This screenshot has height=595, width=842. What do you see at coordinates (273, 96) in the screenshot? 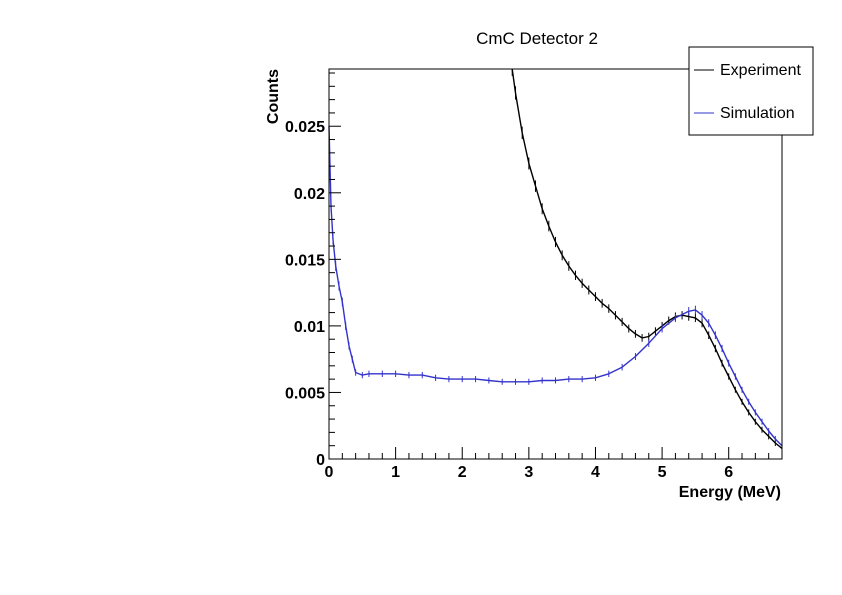
I see `y-axis-title: Counts` at bounding box center [273, 96].